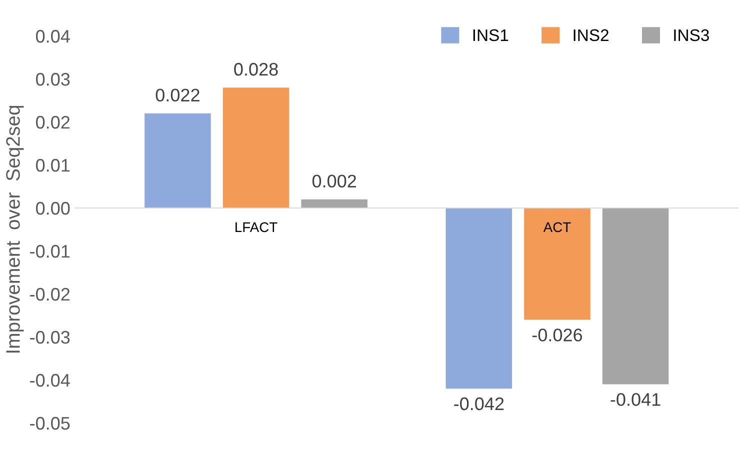  Describe the element at coordinates (691, 35) in the screenshot. I see `legend-label: INS3` at that location.